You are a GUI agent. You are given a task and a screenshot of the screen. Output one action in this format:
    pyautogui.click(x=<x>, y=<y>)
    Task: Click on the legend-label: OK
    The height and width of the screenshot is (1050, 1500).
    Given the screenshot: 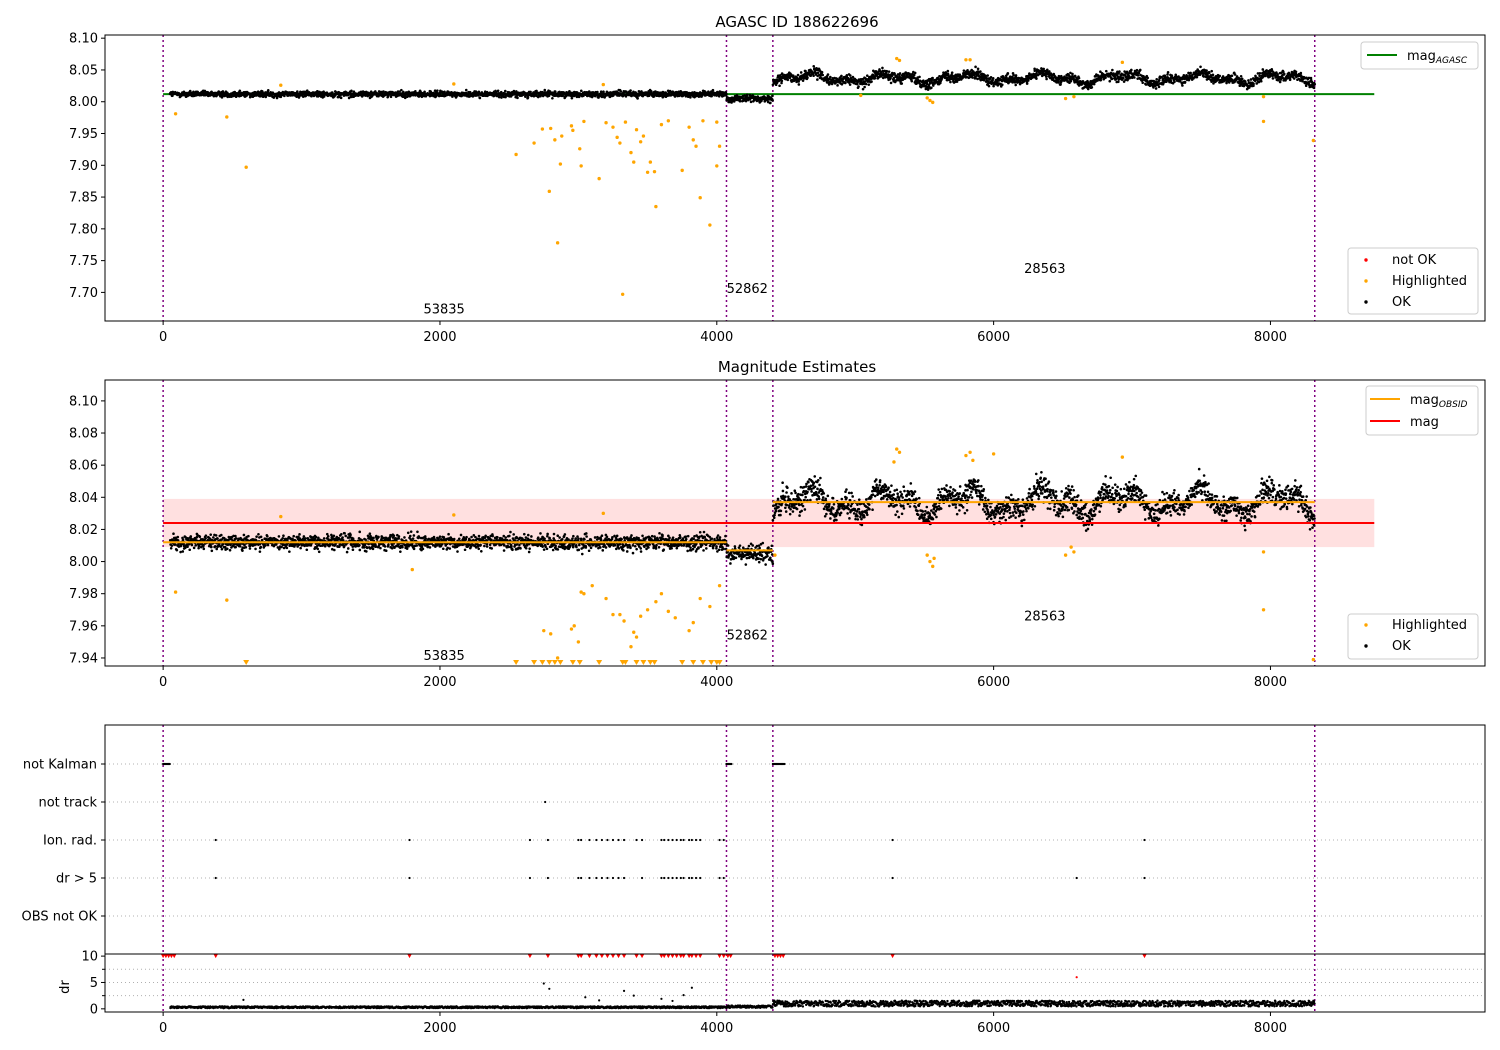 What is the action you would take?
    pyautogui.click(x=1401, y=302)
    